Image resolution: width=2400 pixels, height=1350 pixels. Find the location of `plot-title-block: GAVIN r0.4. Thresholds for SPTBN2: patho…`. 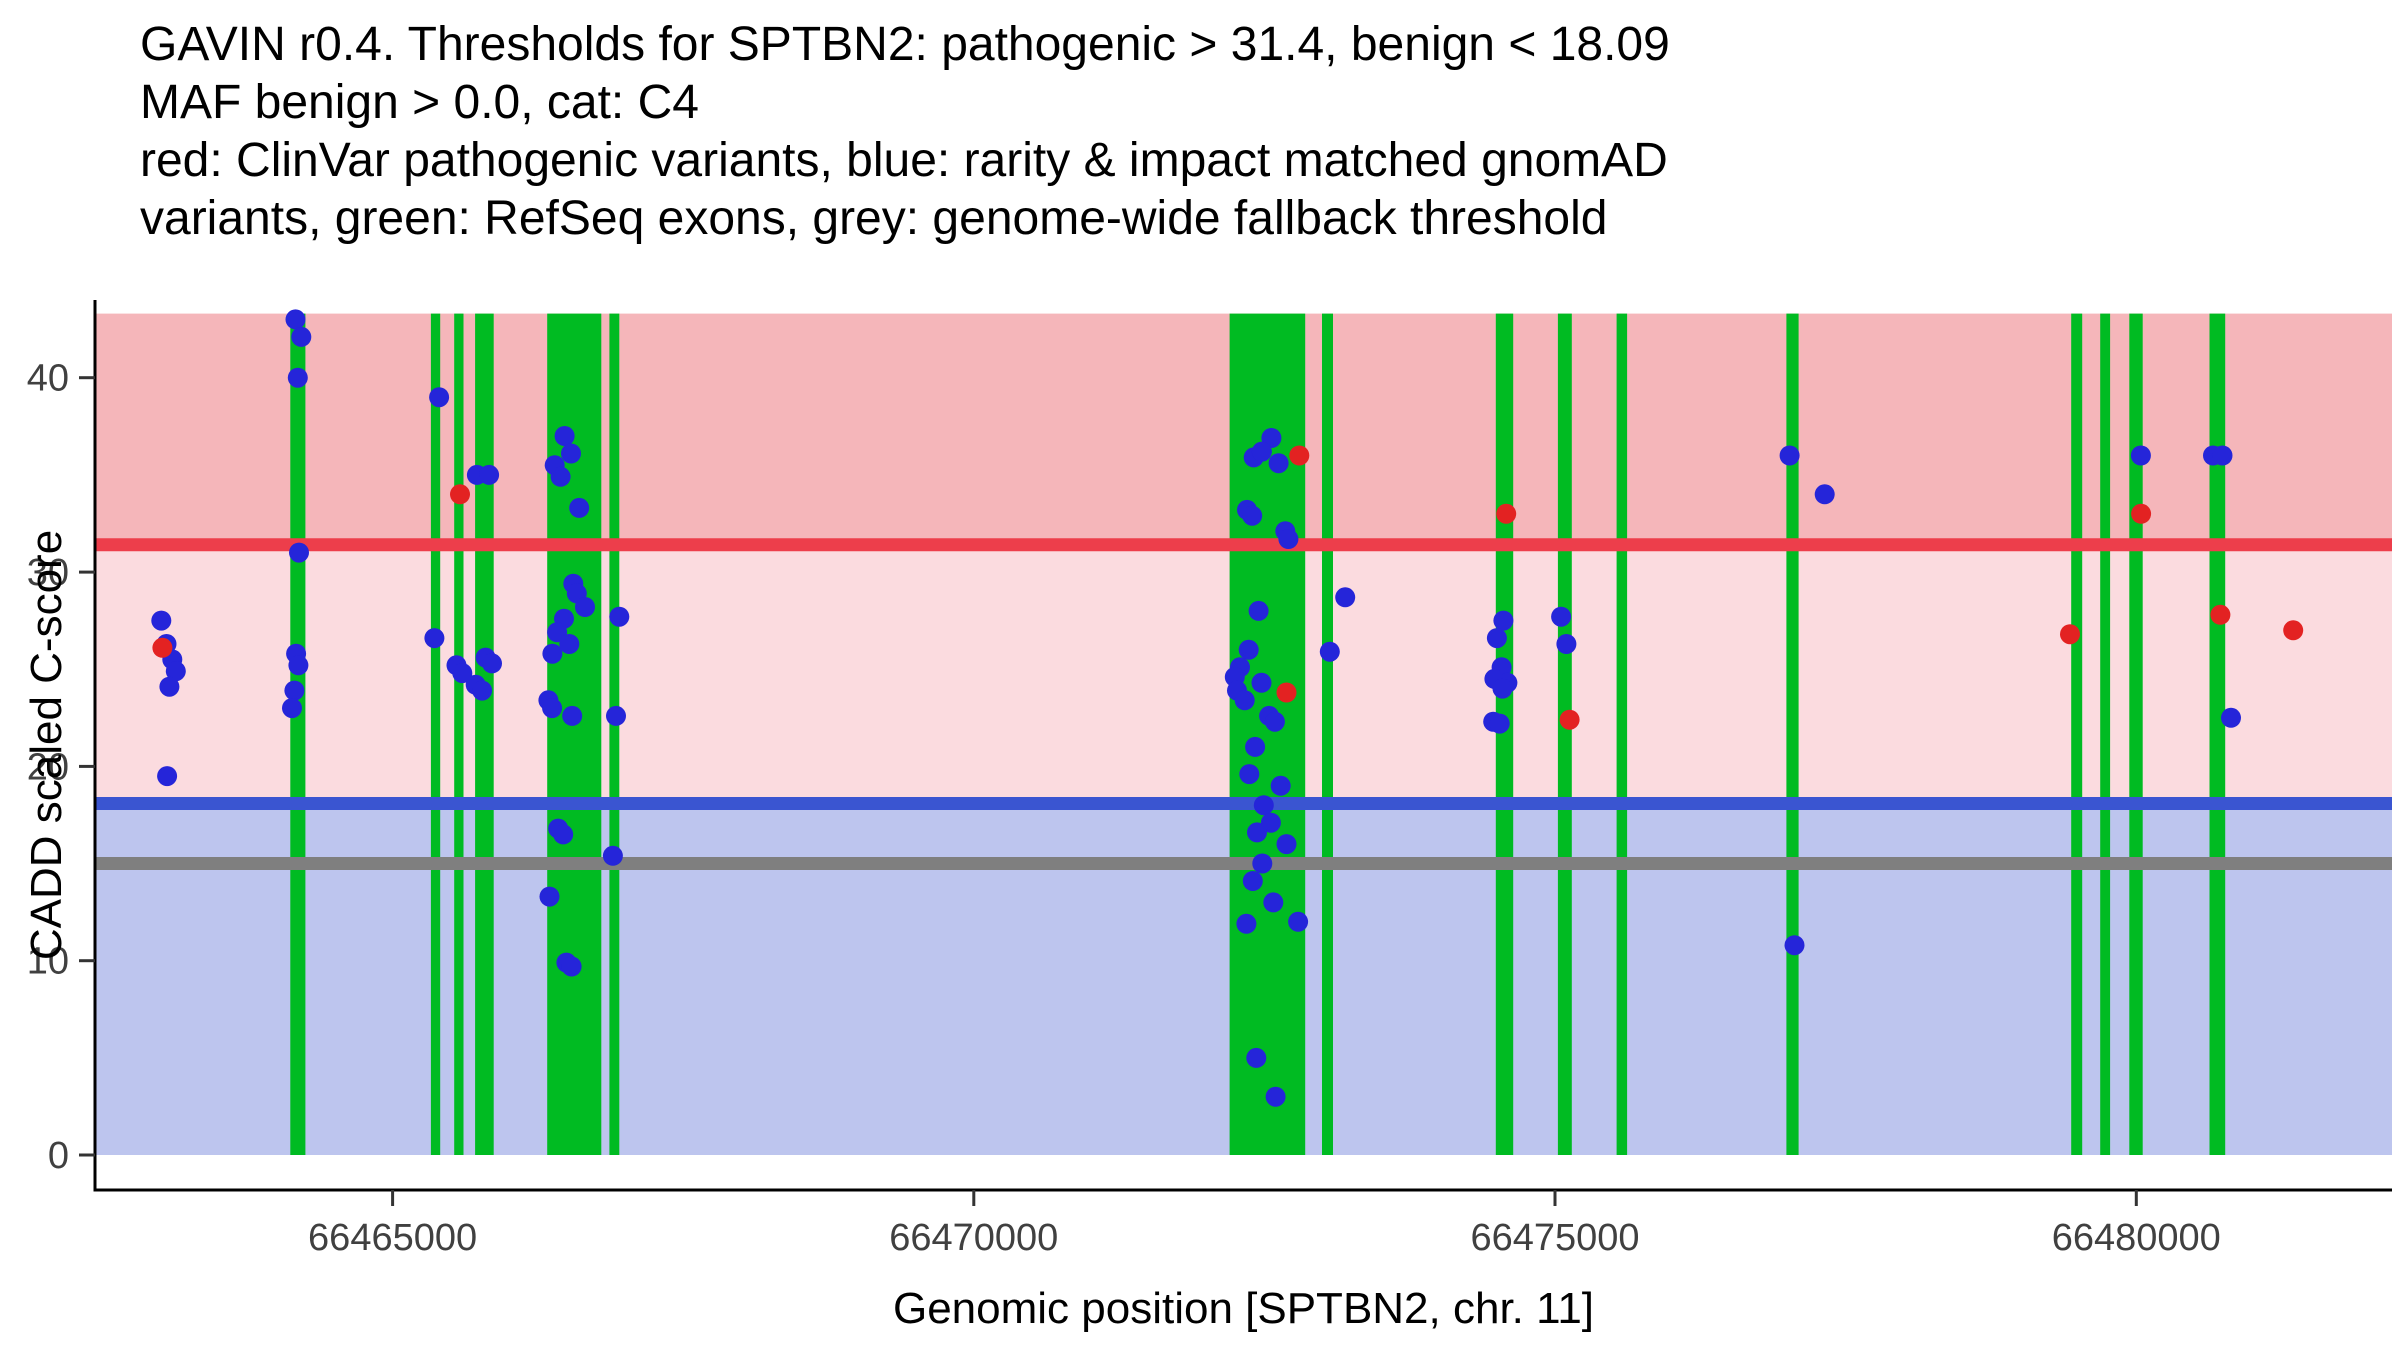

plot-title-block: GAVIN r0.4. Thresholds for SPTBN2: patho… is located at coordinates (905, 132).